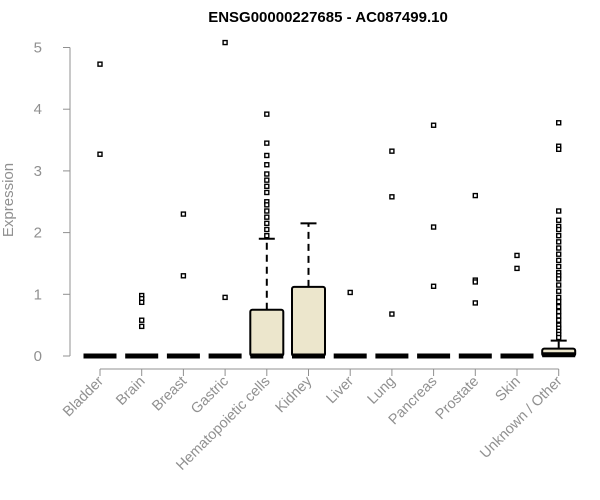  Describe the element at coordinates (130, 391) in the screenshot. I see `x-tick-label: Brain` at that location.